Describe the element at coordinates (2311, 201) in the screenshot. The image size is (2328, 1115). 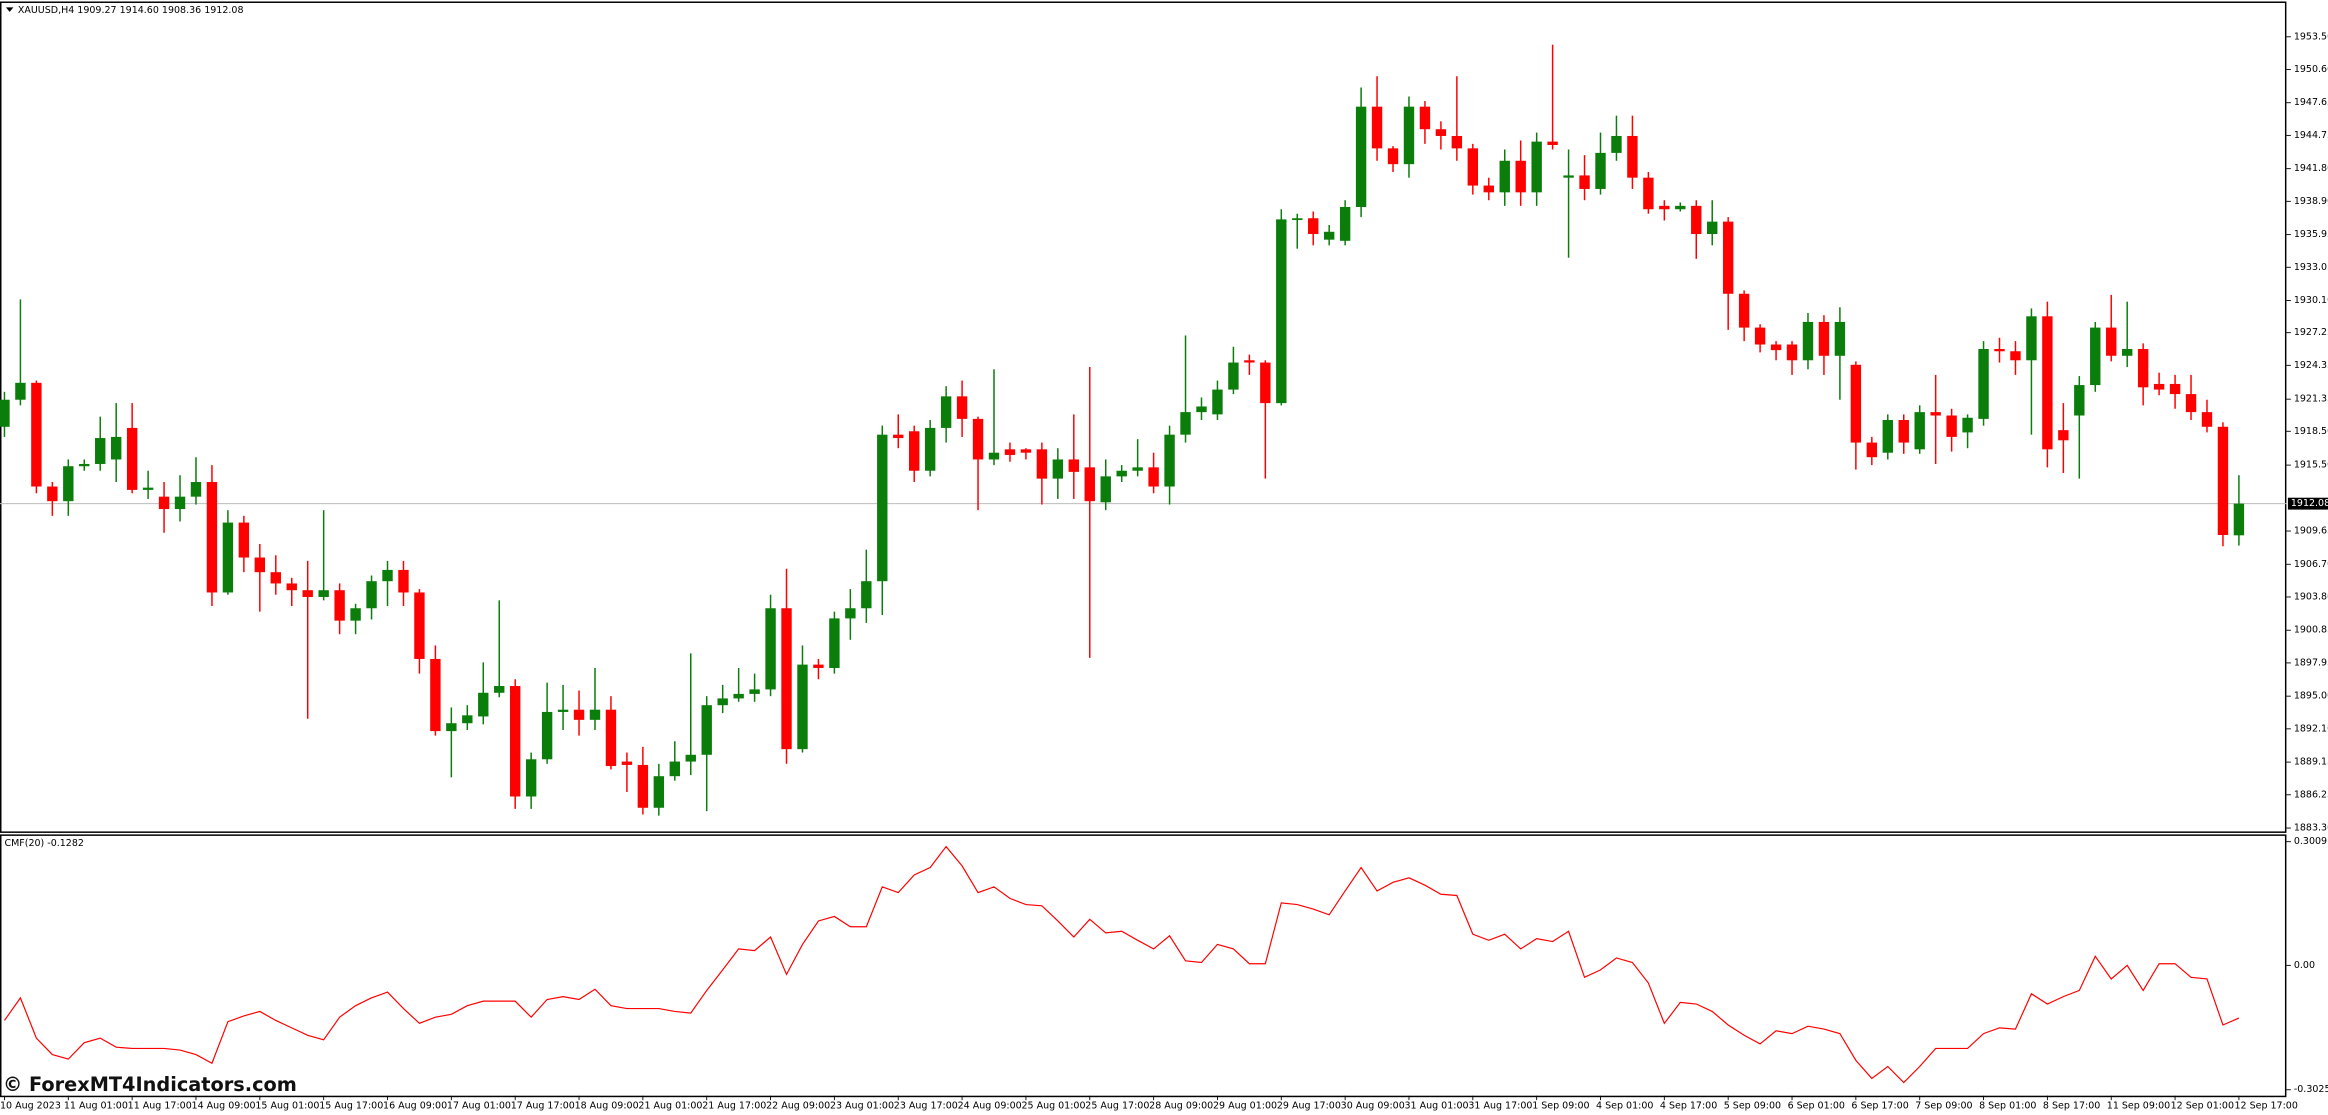
I see `y-tick-label: 1938.90` at that location.